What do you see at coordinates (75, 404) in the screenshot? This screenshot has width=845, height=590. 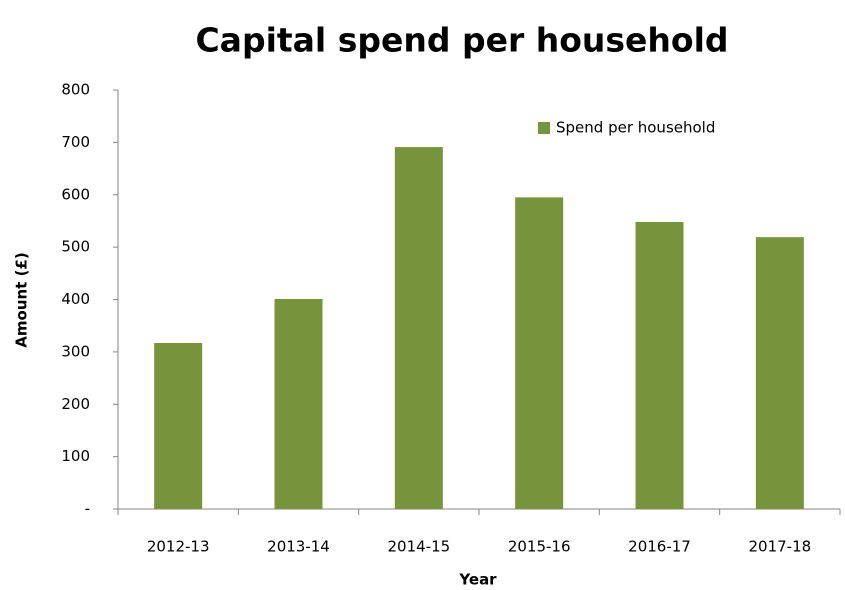 I see `y-tick-label: 200` at bounding box center [75, 404].